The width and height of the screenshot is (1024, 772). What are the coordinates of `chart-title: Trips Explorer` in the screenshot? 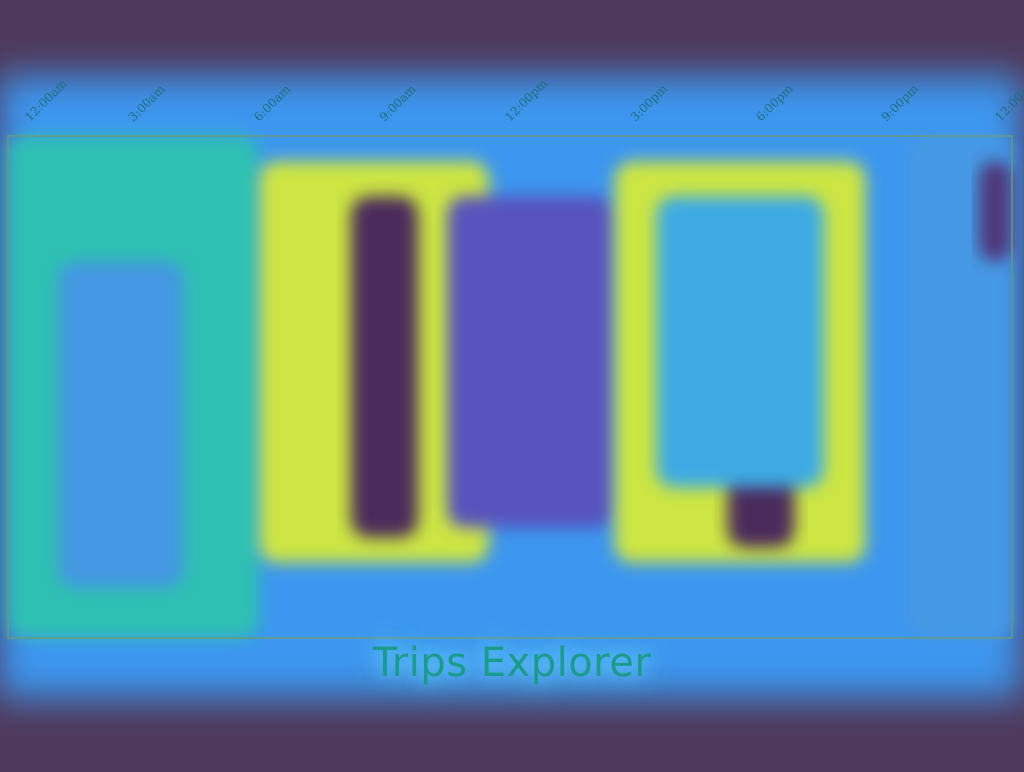 It's located at (512, 663).